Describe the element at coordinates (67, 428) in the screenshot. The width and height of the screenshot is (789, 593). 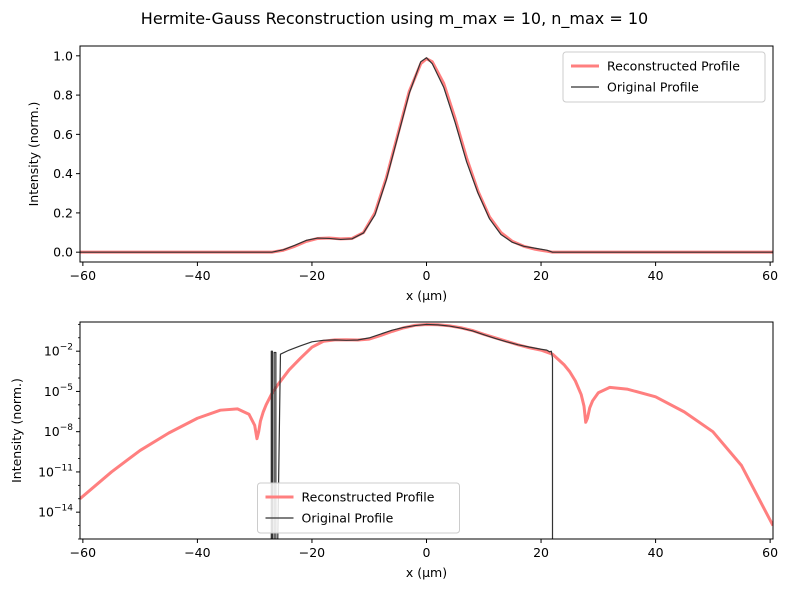
I see `y-tick-exponent: −8` at that location.